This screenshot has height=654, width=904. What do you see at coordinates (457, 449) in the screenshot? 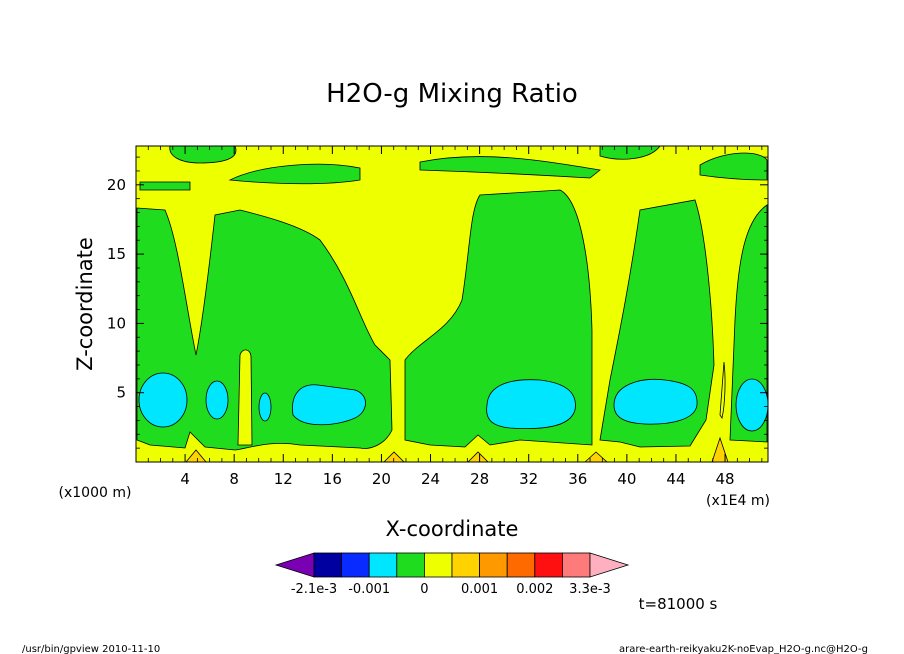
I see `ground-peaks` at bounding box center [457, 449].